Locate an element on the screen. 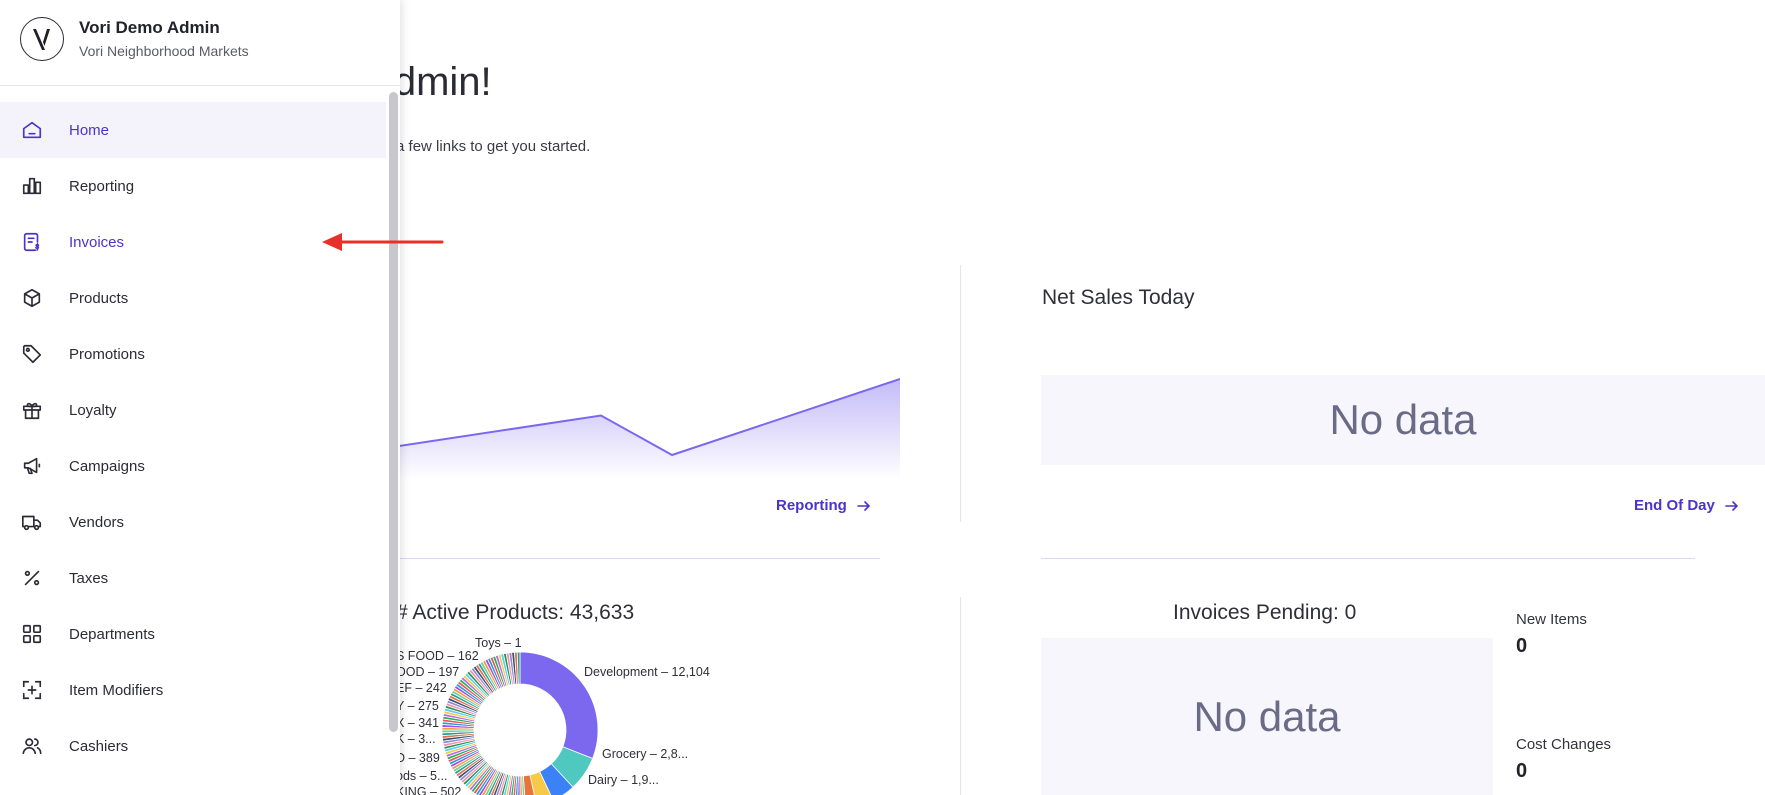 The width and height of the screenshot is (1765, 795). donut-label-ood: OOD – 197 is located at coordinates (428, 672).